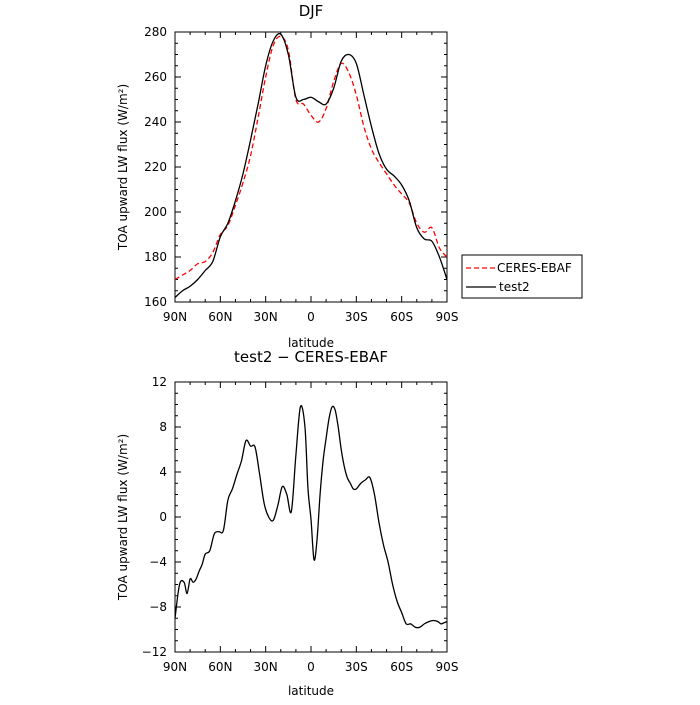 The width and height of the screenshot is (700, 705). I want to click on y-tick-label: 12, so click(159, 382).